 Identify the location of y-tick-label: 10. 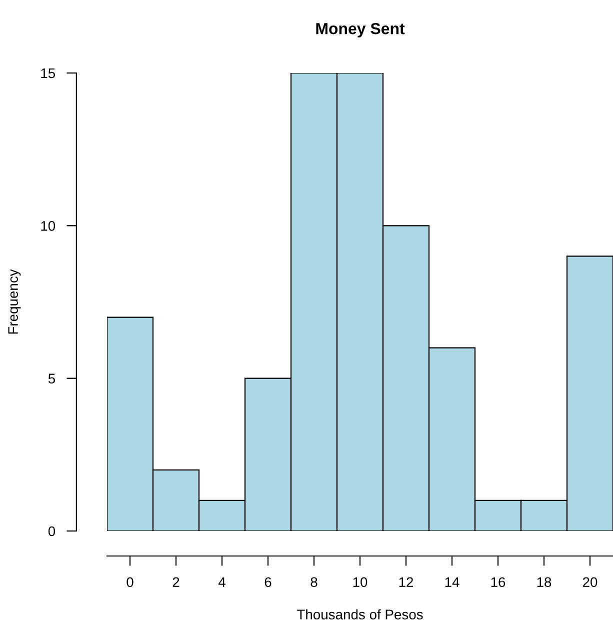
(48, 226).